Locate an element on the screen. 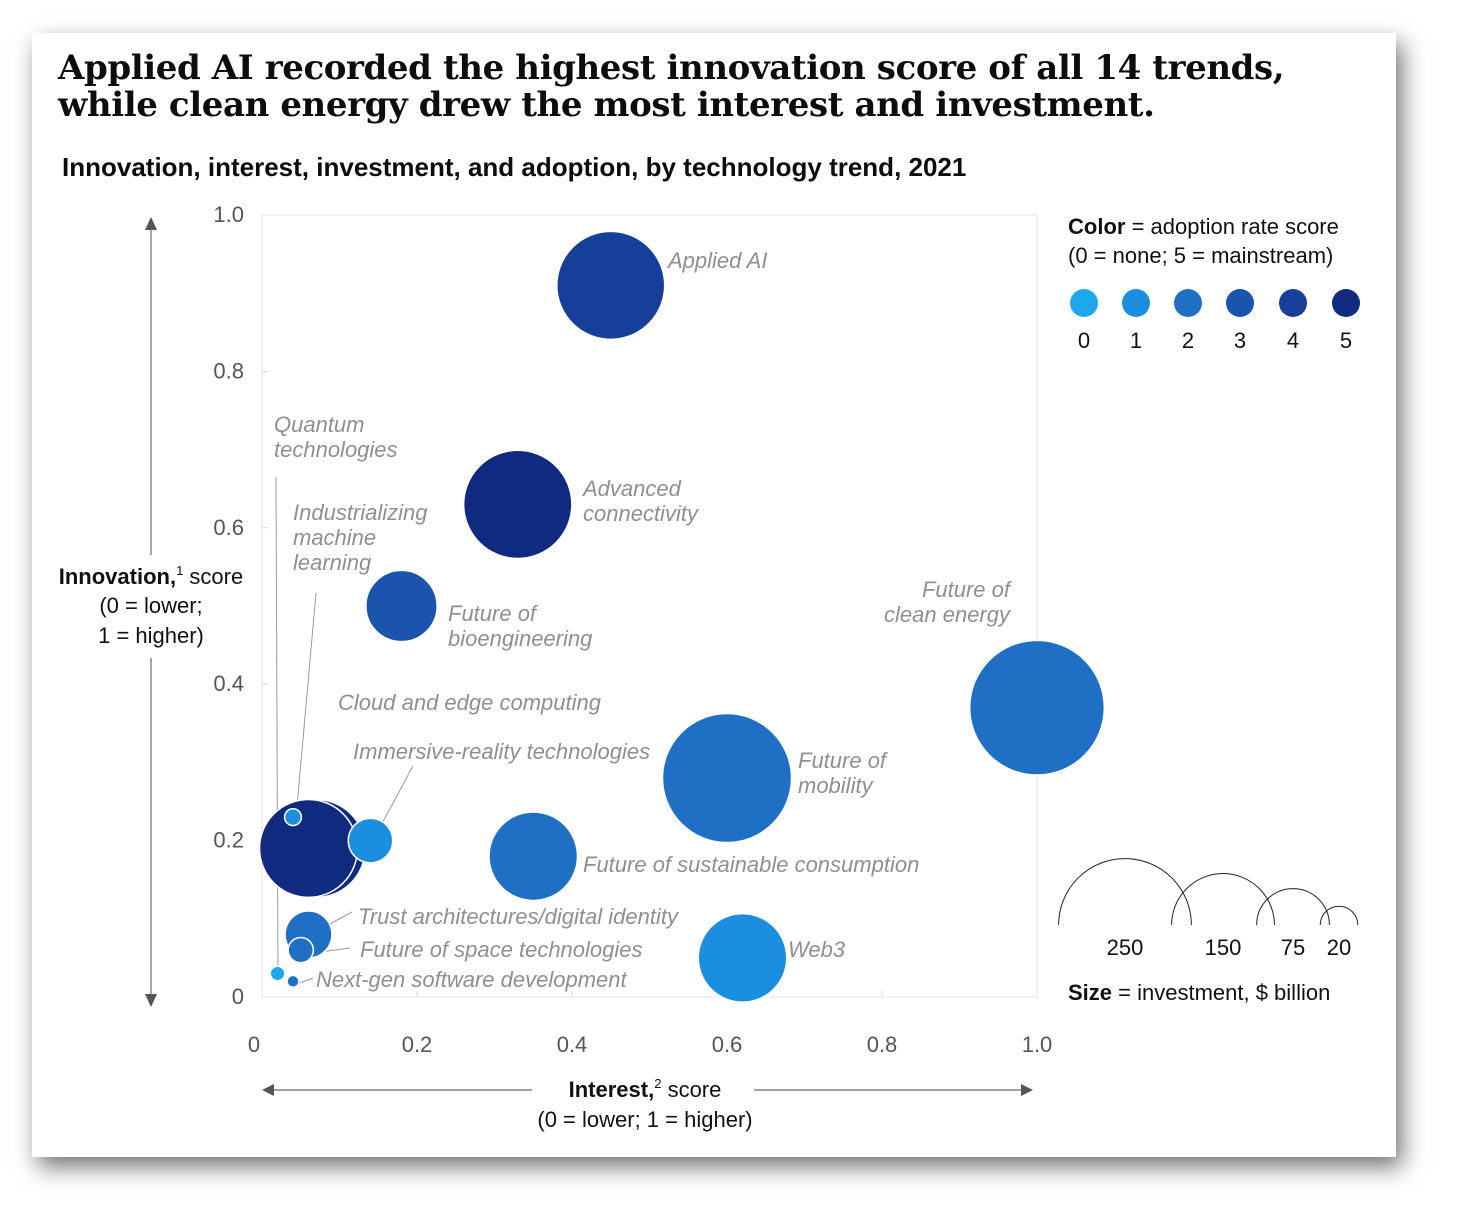 This screenshot has height=1225, width=1462. legend-swatch-label-4: 4 is located at coordinates (1293, 340).